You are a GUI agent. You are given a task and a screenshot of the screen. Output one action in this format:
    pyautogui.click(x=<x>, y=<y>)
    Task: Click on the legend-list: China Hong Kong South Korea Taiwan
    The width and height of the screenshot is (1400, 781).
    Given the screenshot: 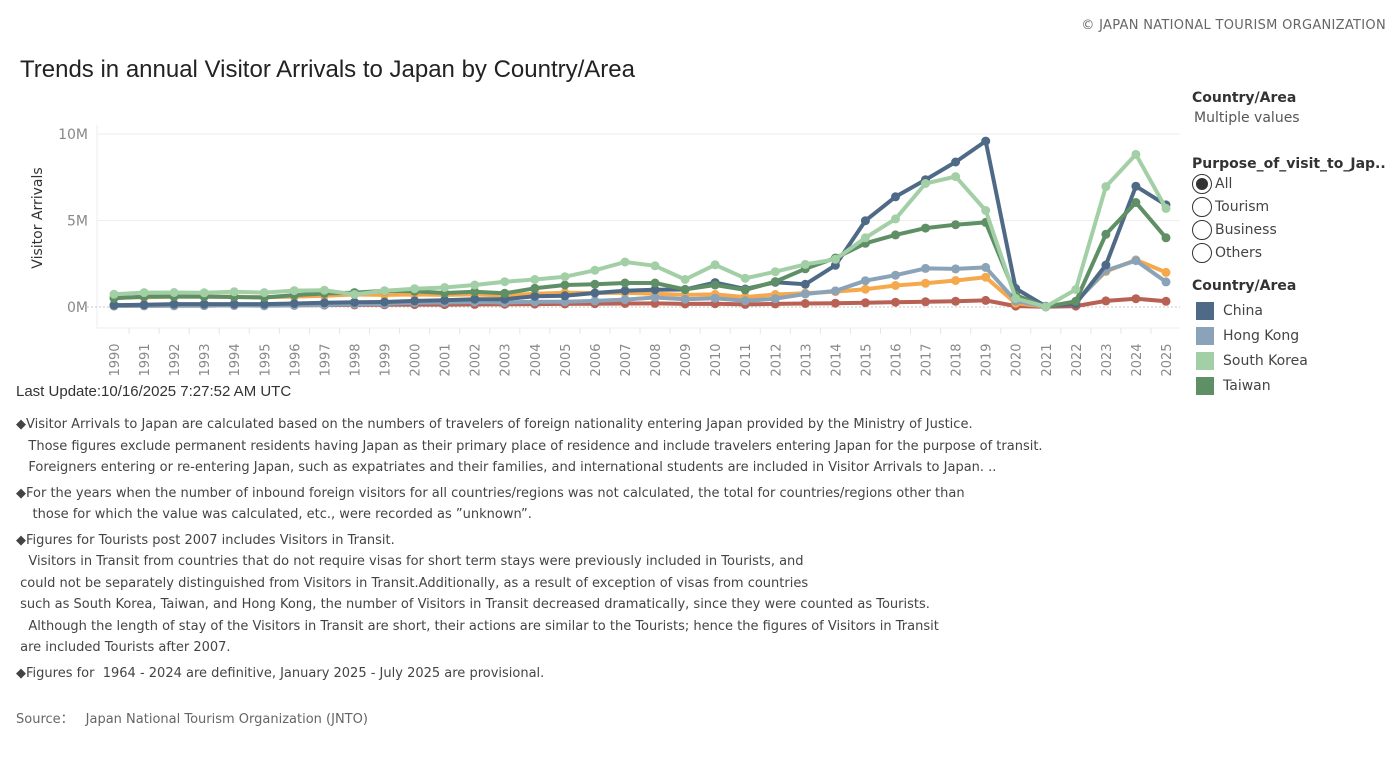 What is the action you would take?
    pyautogui.click(x=1292, y=351)
    